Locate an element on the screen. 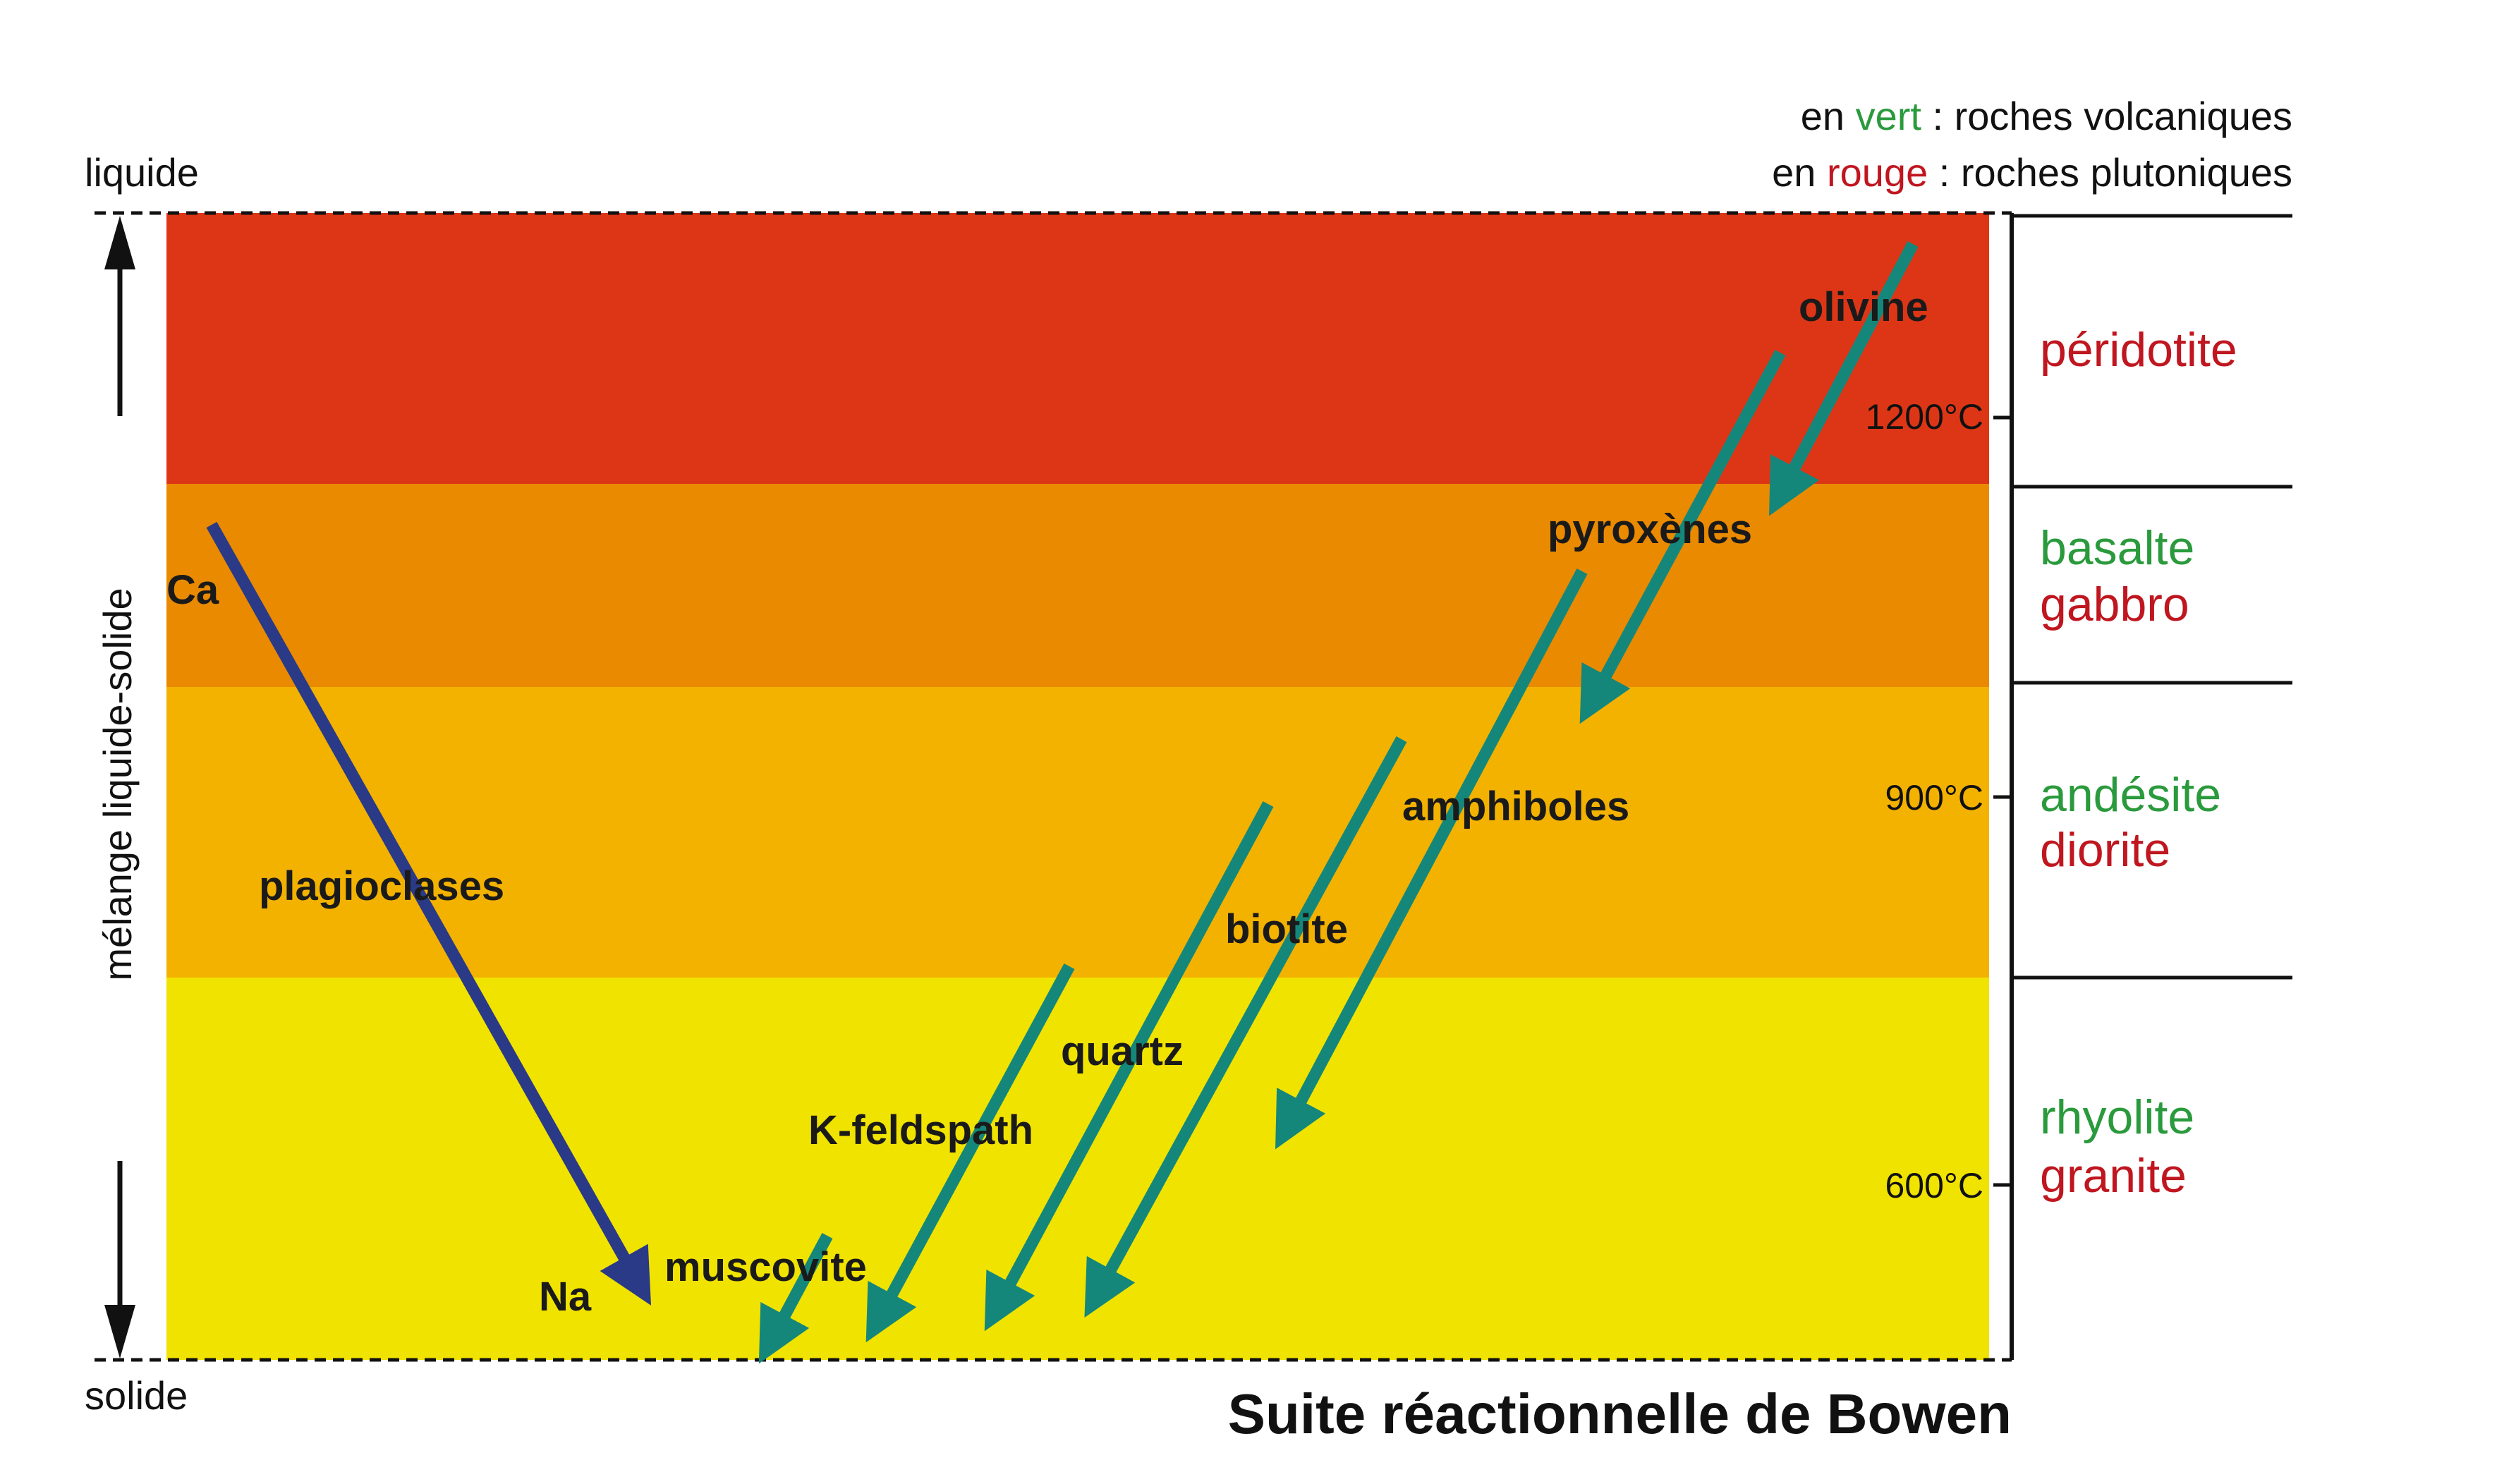  mixture-label: mélange liquide-solide is located at coordinates (117, 784).